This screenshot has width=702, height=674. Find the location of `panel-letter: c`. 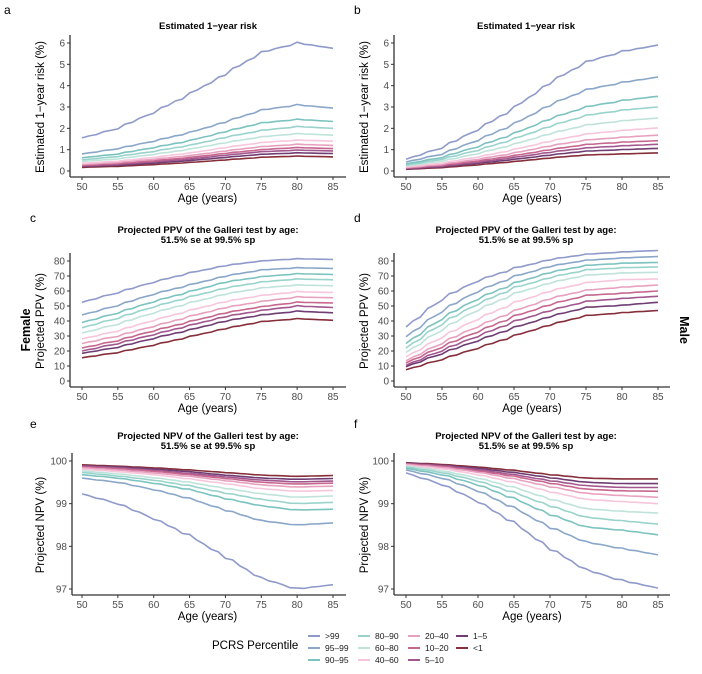

panel-letter: c is located at coordinates (33, 218).